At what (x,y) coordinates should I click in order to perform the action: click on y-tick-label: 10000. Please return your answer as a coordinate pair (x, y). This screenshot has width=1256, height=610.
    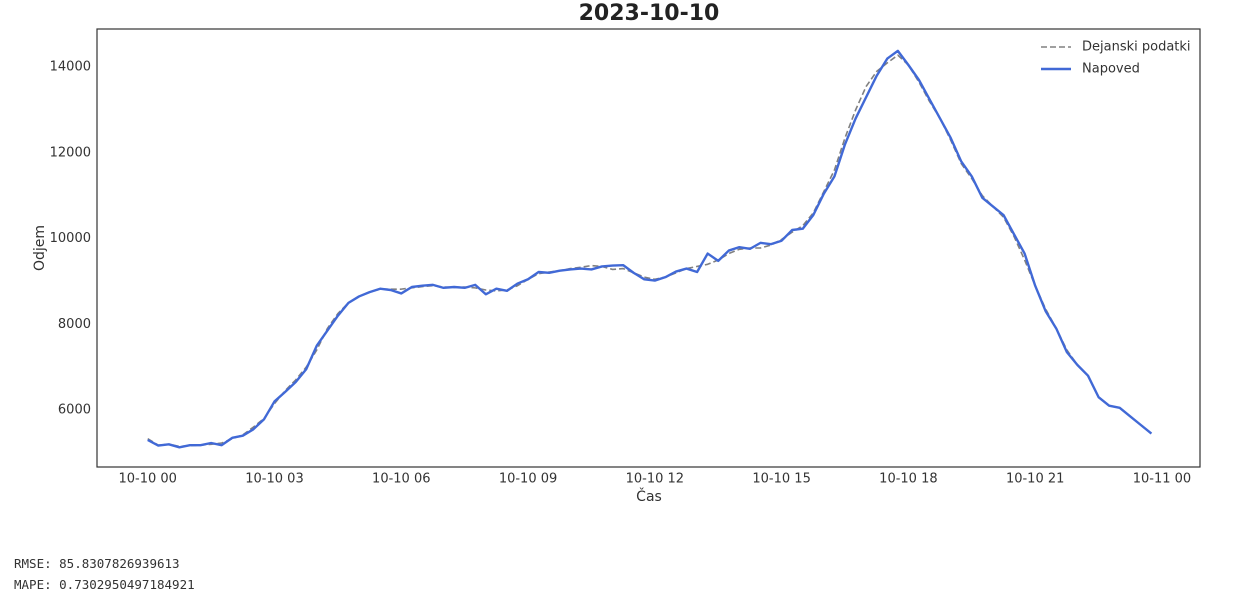
    Looking at the image, I should click on (70, 238).